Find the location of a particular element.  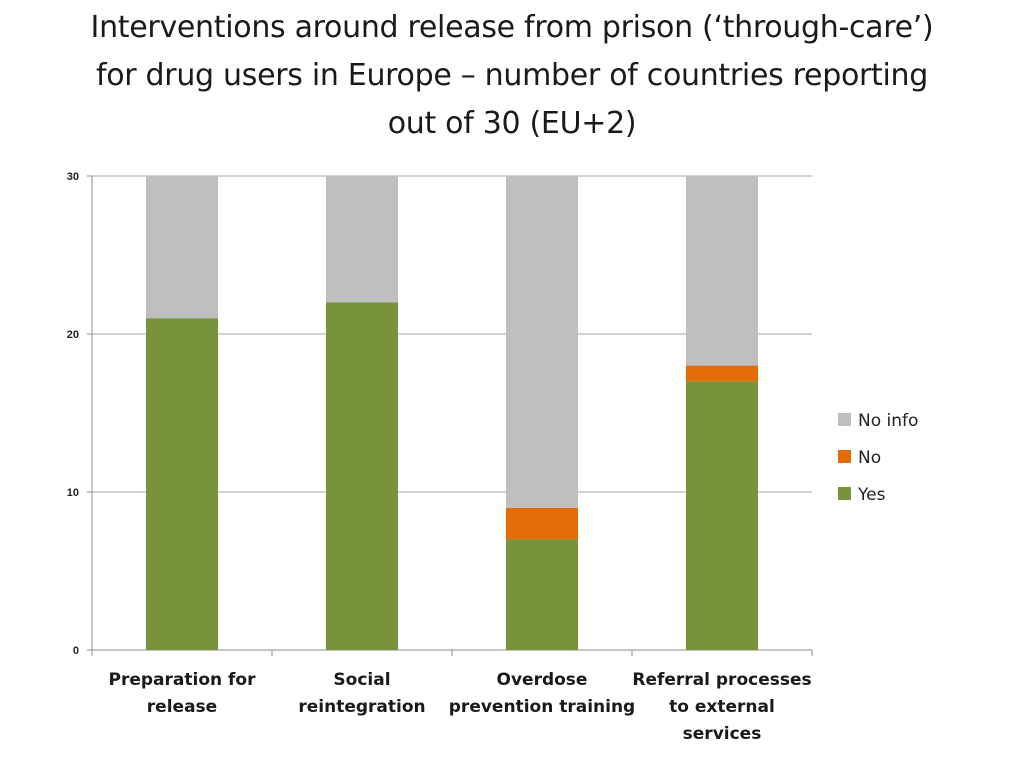

category-label-0-line-0: Preparation for is located at coordinates (183, 680).